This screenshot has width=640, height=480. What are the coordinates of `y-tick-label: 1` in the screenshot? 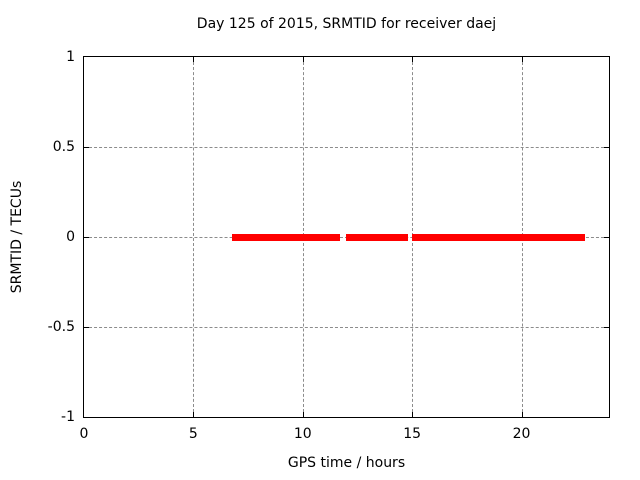 It's located at (70, 57).